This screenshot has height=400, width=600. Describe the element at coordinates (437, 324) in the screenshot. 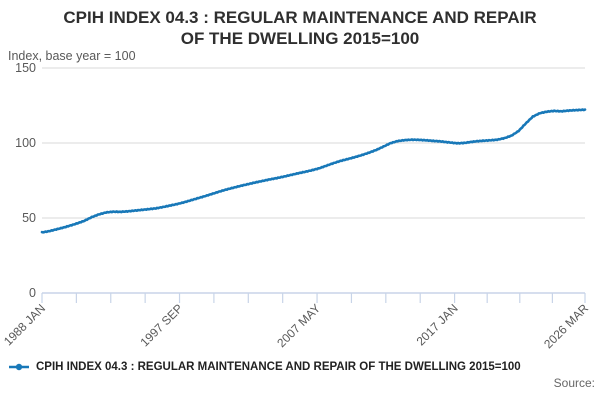

I see `x-tick-label: 2017 JAN` at that location.